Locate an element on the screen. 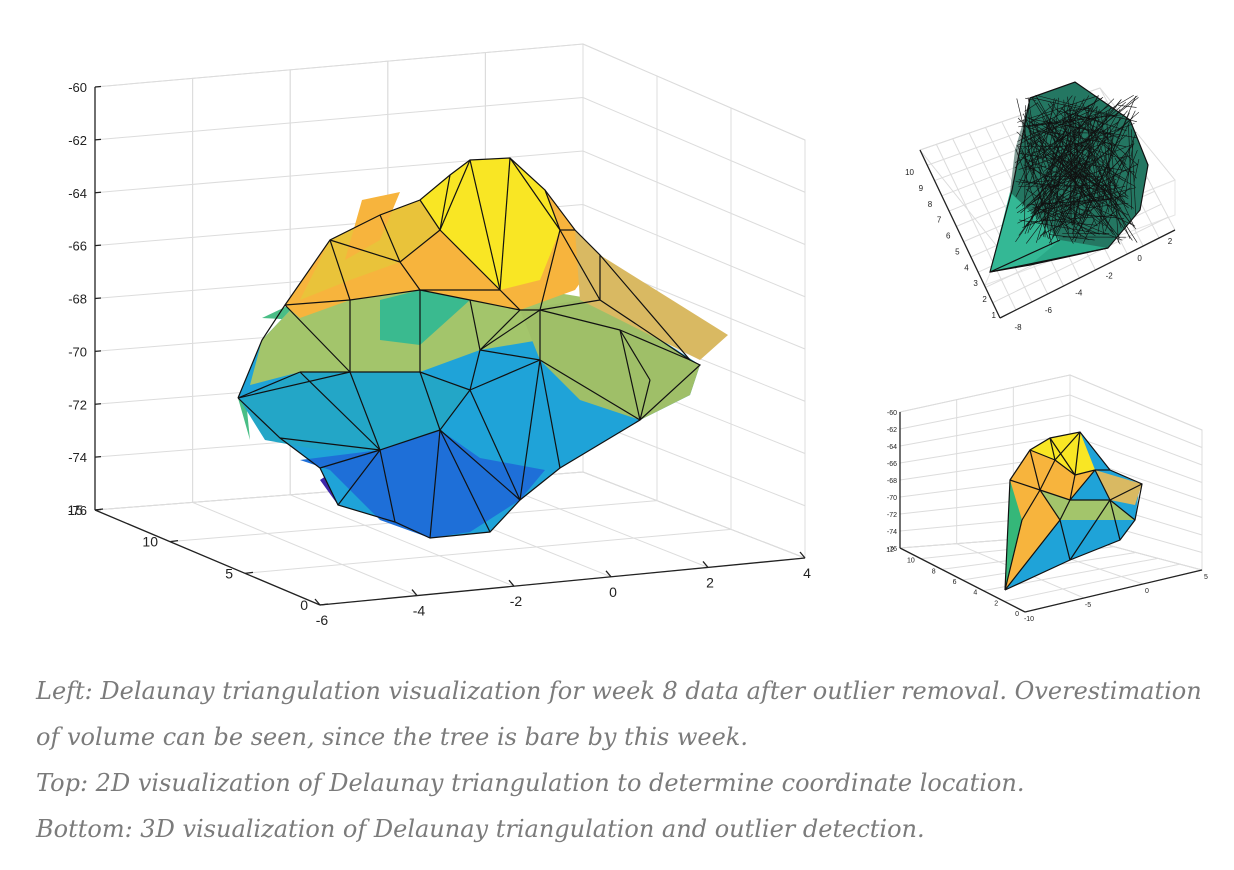 This screenshot has height=870, width=1234. left-x-tick-label: -2 is located at coordinates (516, 601).